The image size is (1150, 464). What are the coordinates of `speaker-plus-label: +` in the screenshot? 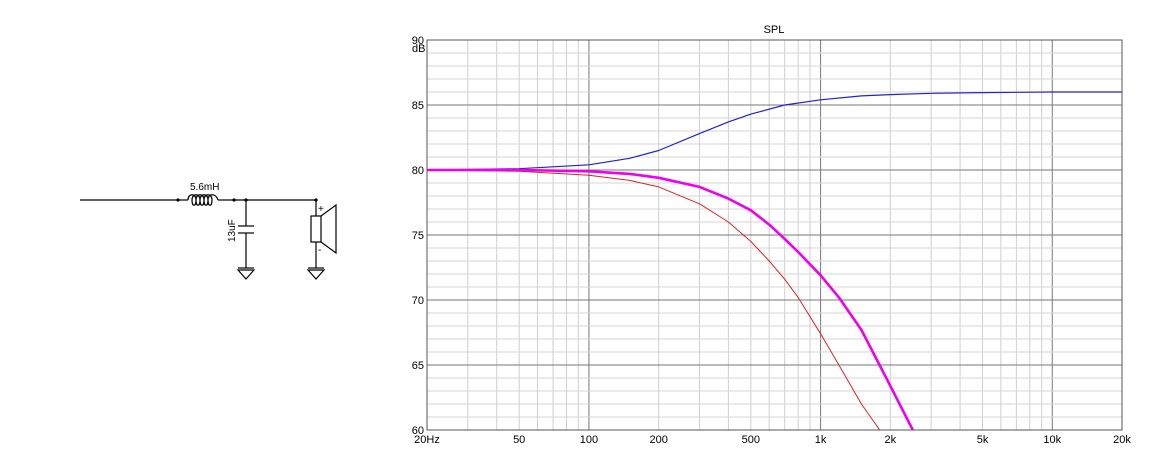 It's located at (321, 209).